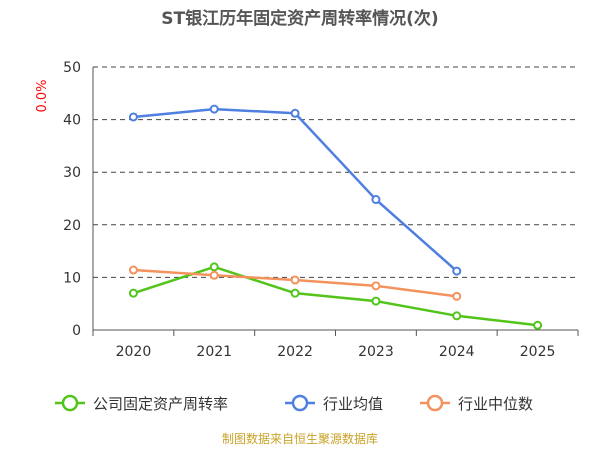 This screenshot has width=600, height=450. I want to click on y-tick-label: 50, so click(72, 68).